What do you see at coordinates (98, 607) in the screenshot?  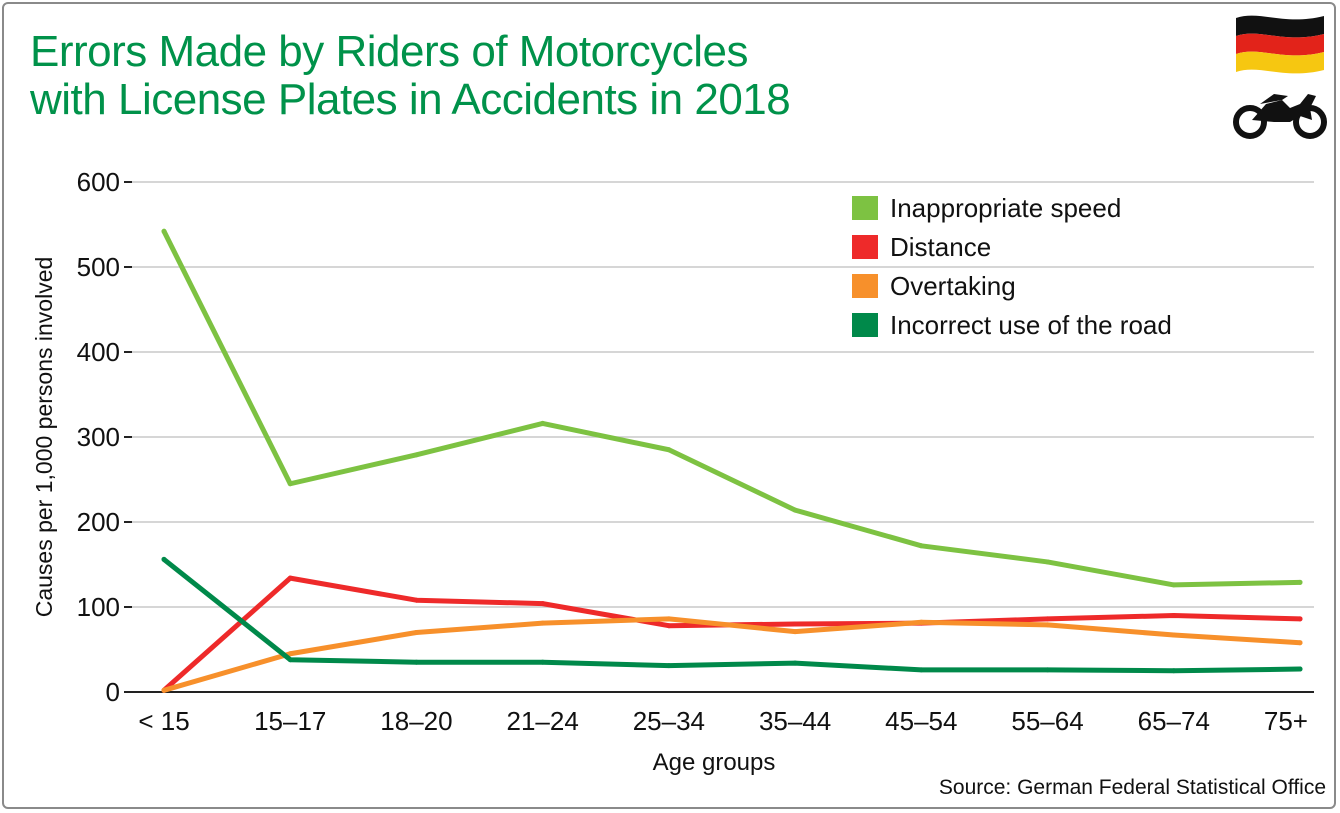 I see `y-tick-label: 100` at bounding box center [98, 607].